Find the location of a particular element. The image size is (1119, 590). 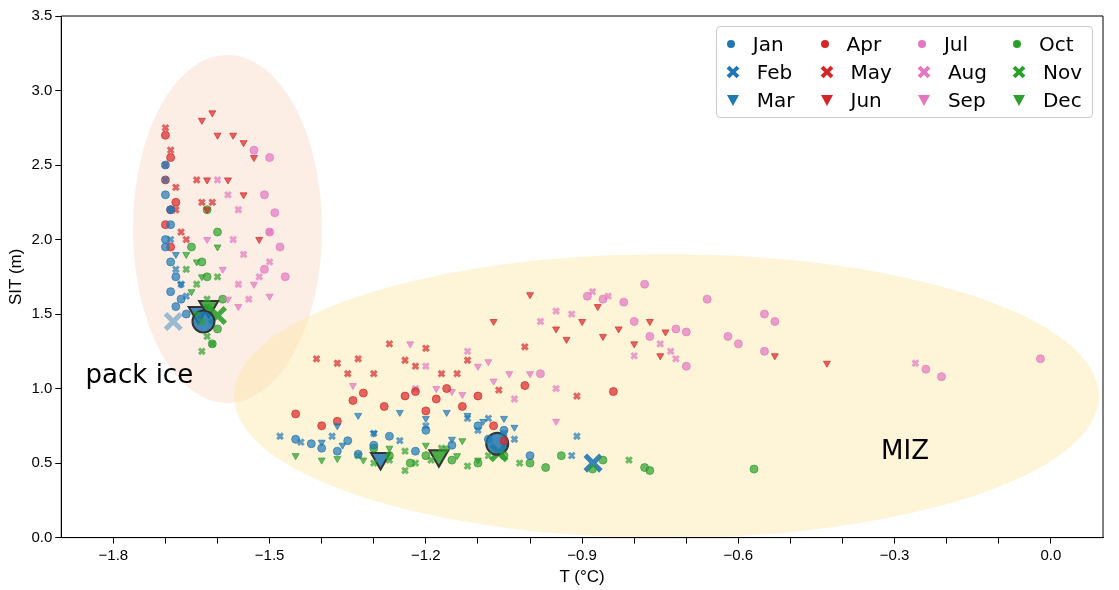

y-axis-title: SIT (m) is located at coordinates (15, 276).